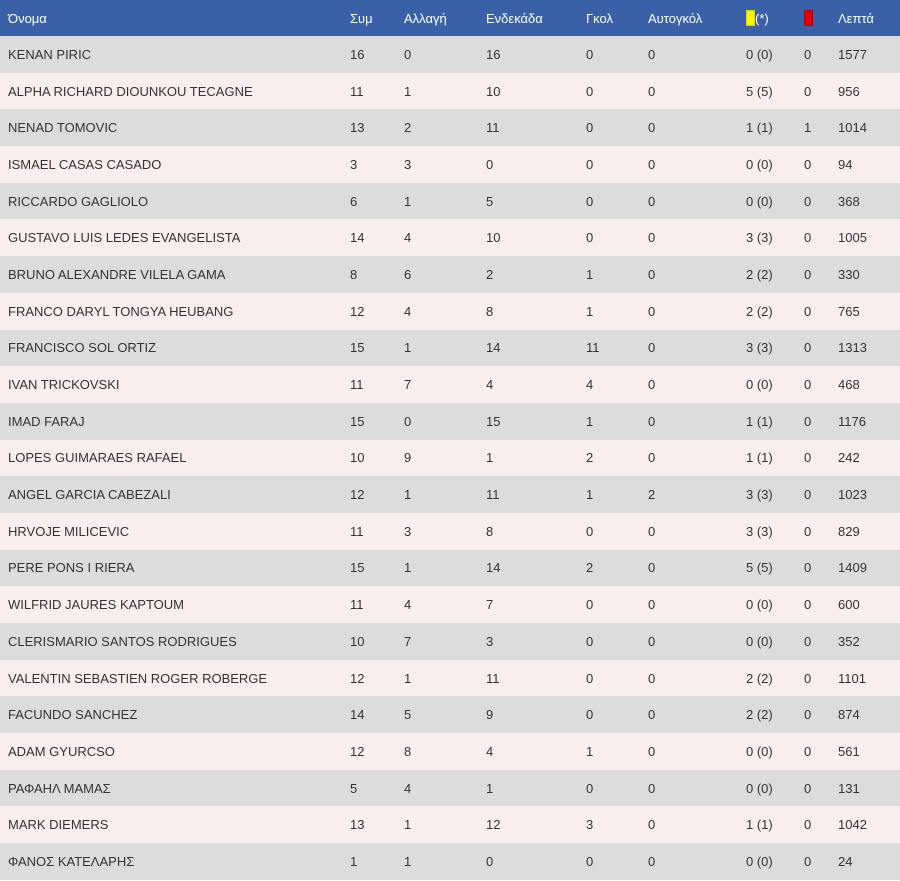 This screenshot has width=900, height=881. I want to click on column-header-own-goals: Αυτογκόλ, so click(675, 18).